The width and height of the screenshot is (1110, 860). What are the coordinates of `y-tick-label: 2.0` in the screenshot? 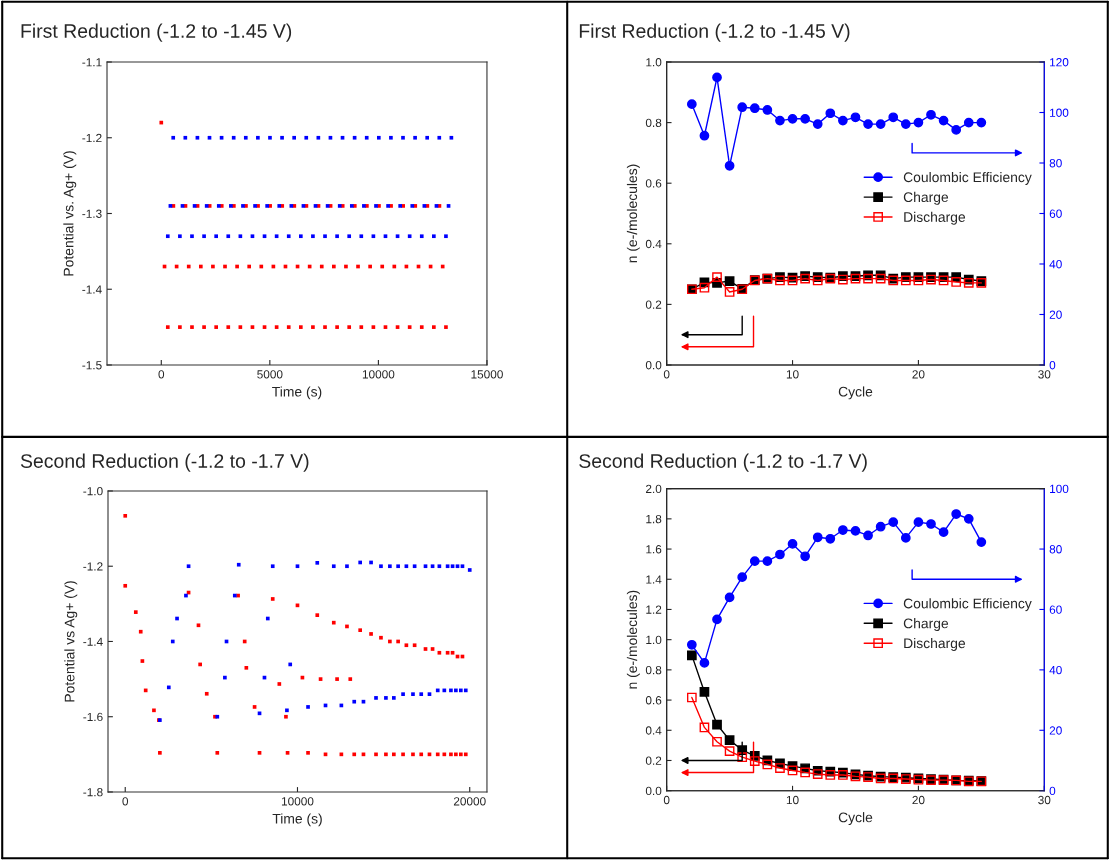 It's located at (653, 489).